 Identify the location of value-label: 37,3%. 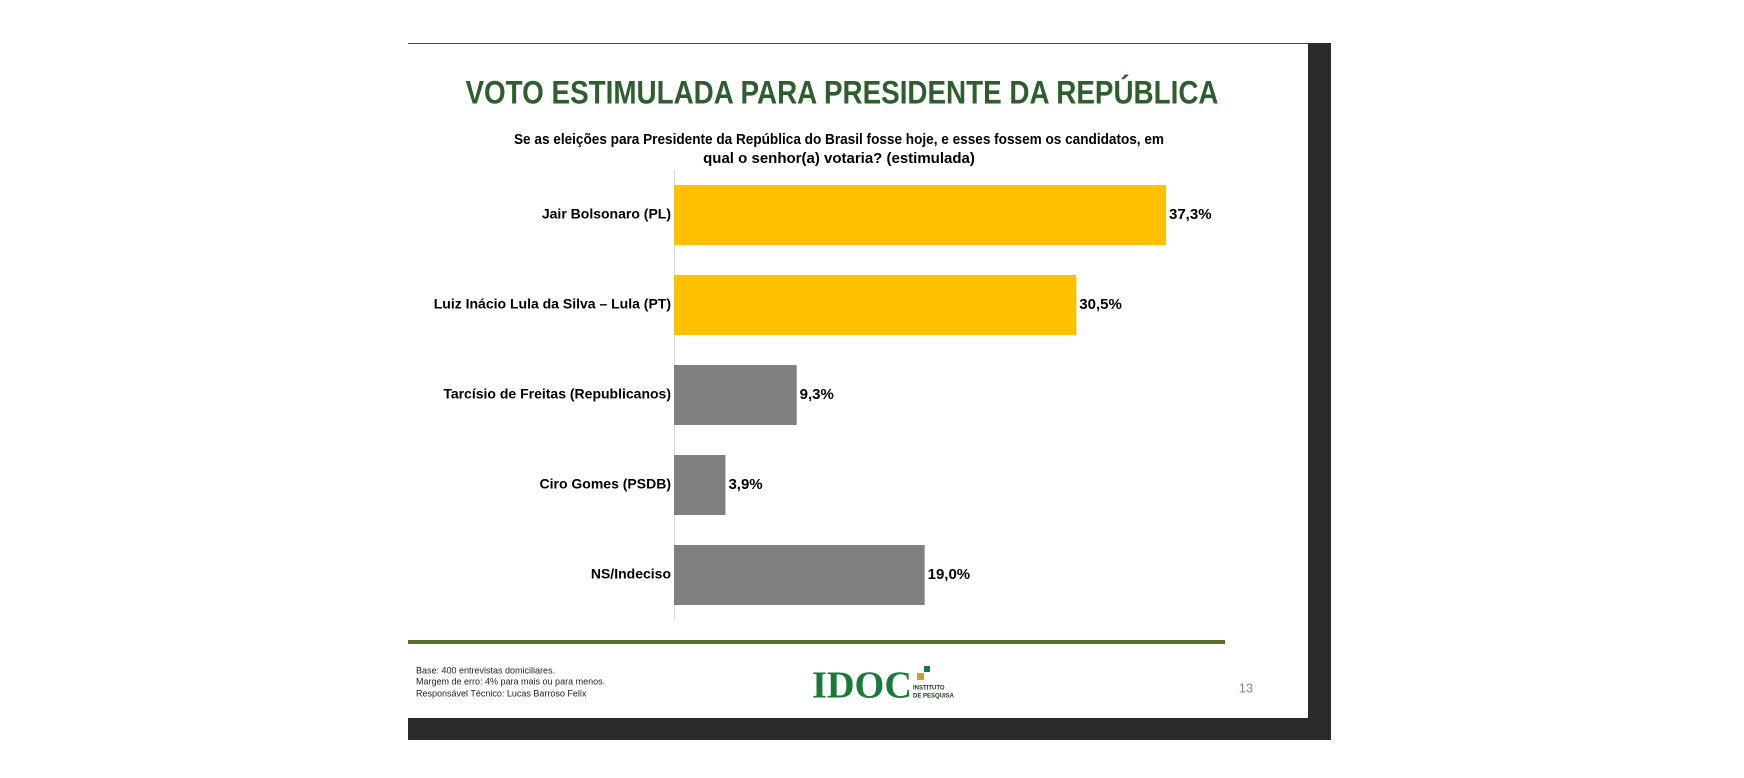
(1190, 214).